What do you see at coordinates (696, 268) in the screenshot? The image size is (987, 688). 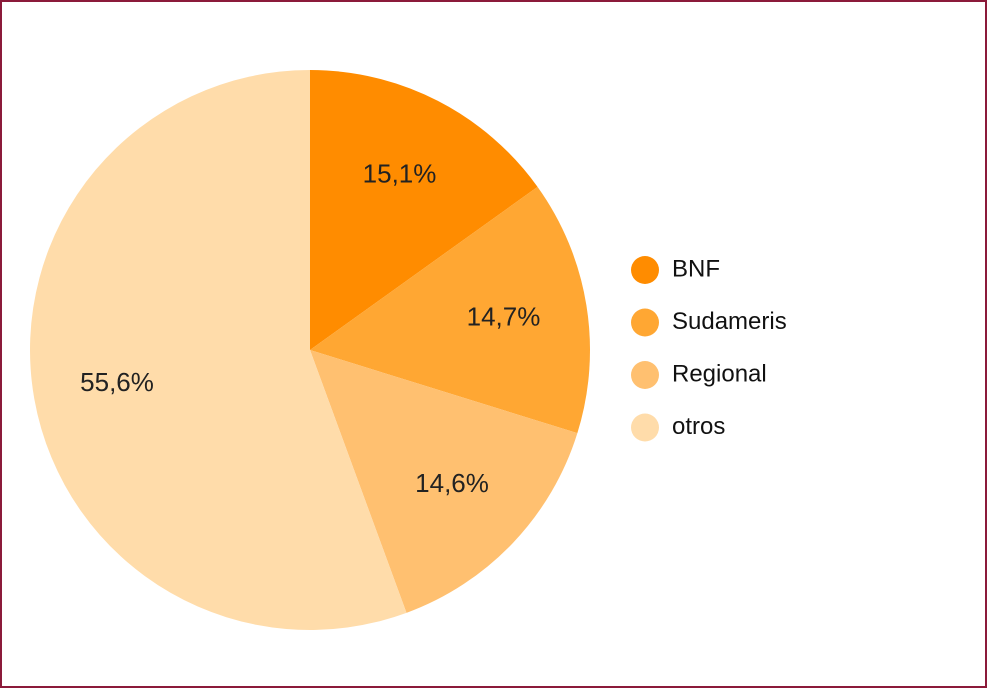 I see `legend-label: BNF` at bounding box center [696, 268].